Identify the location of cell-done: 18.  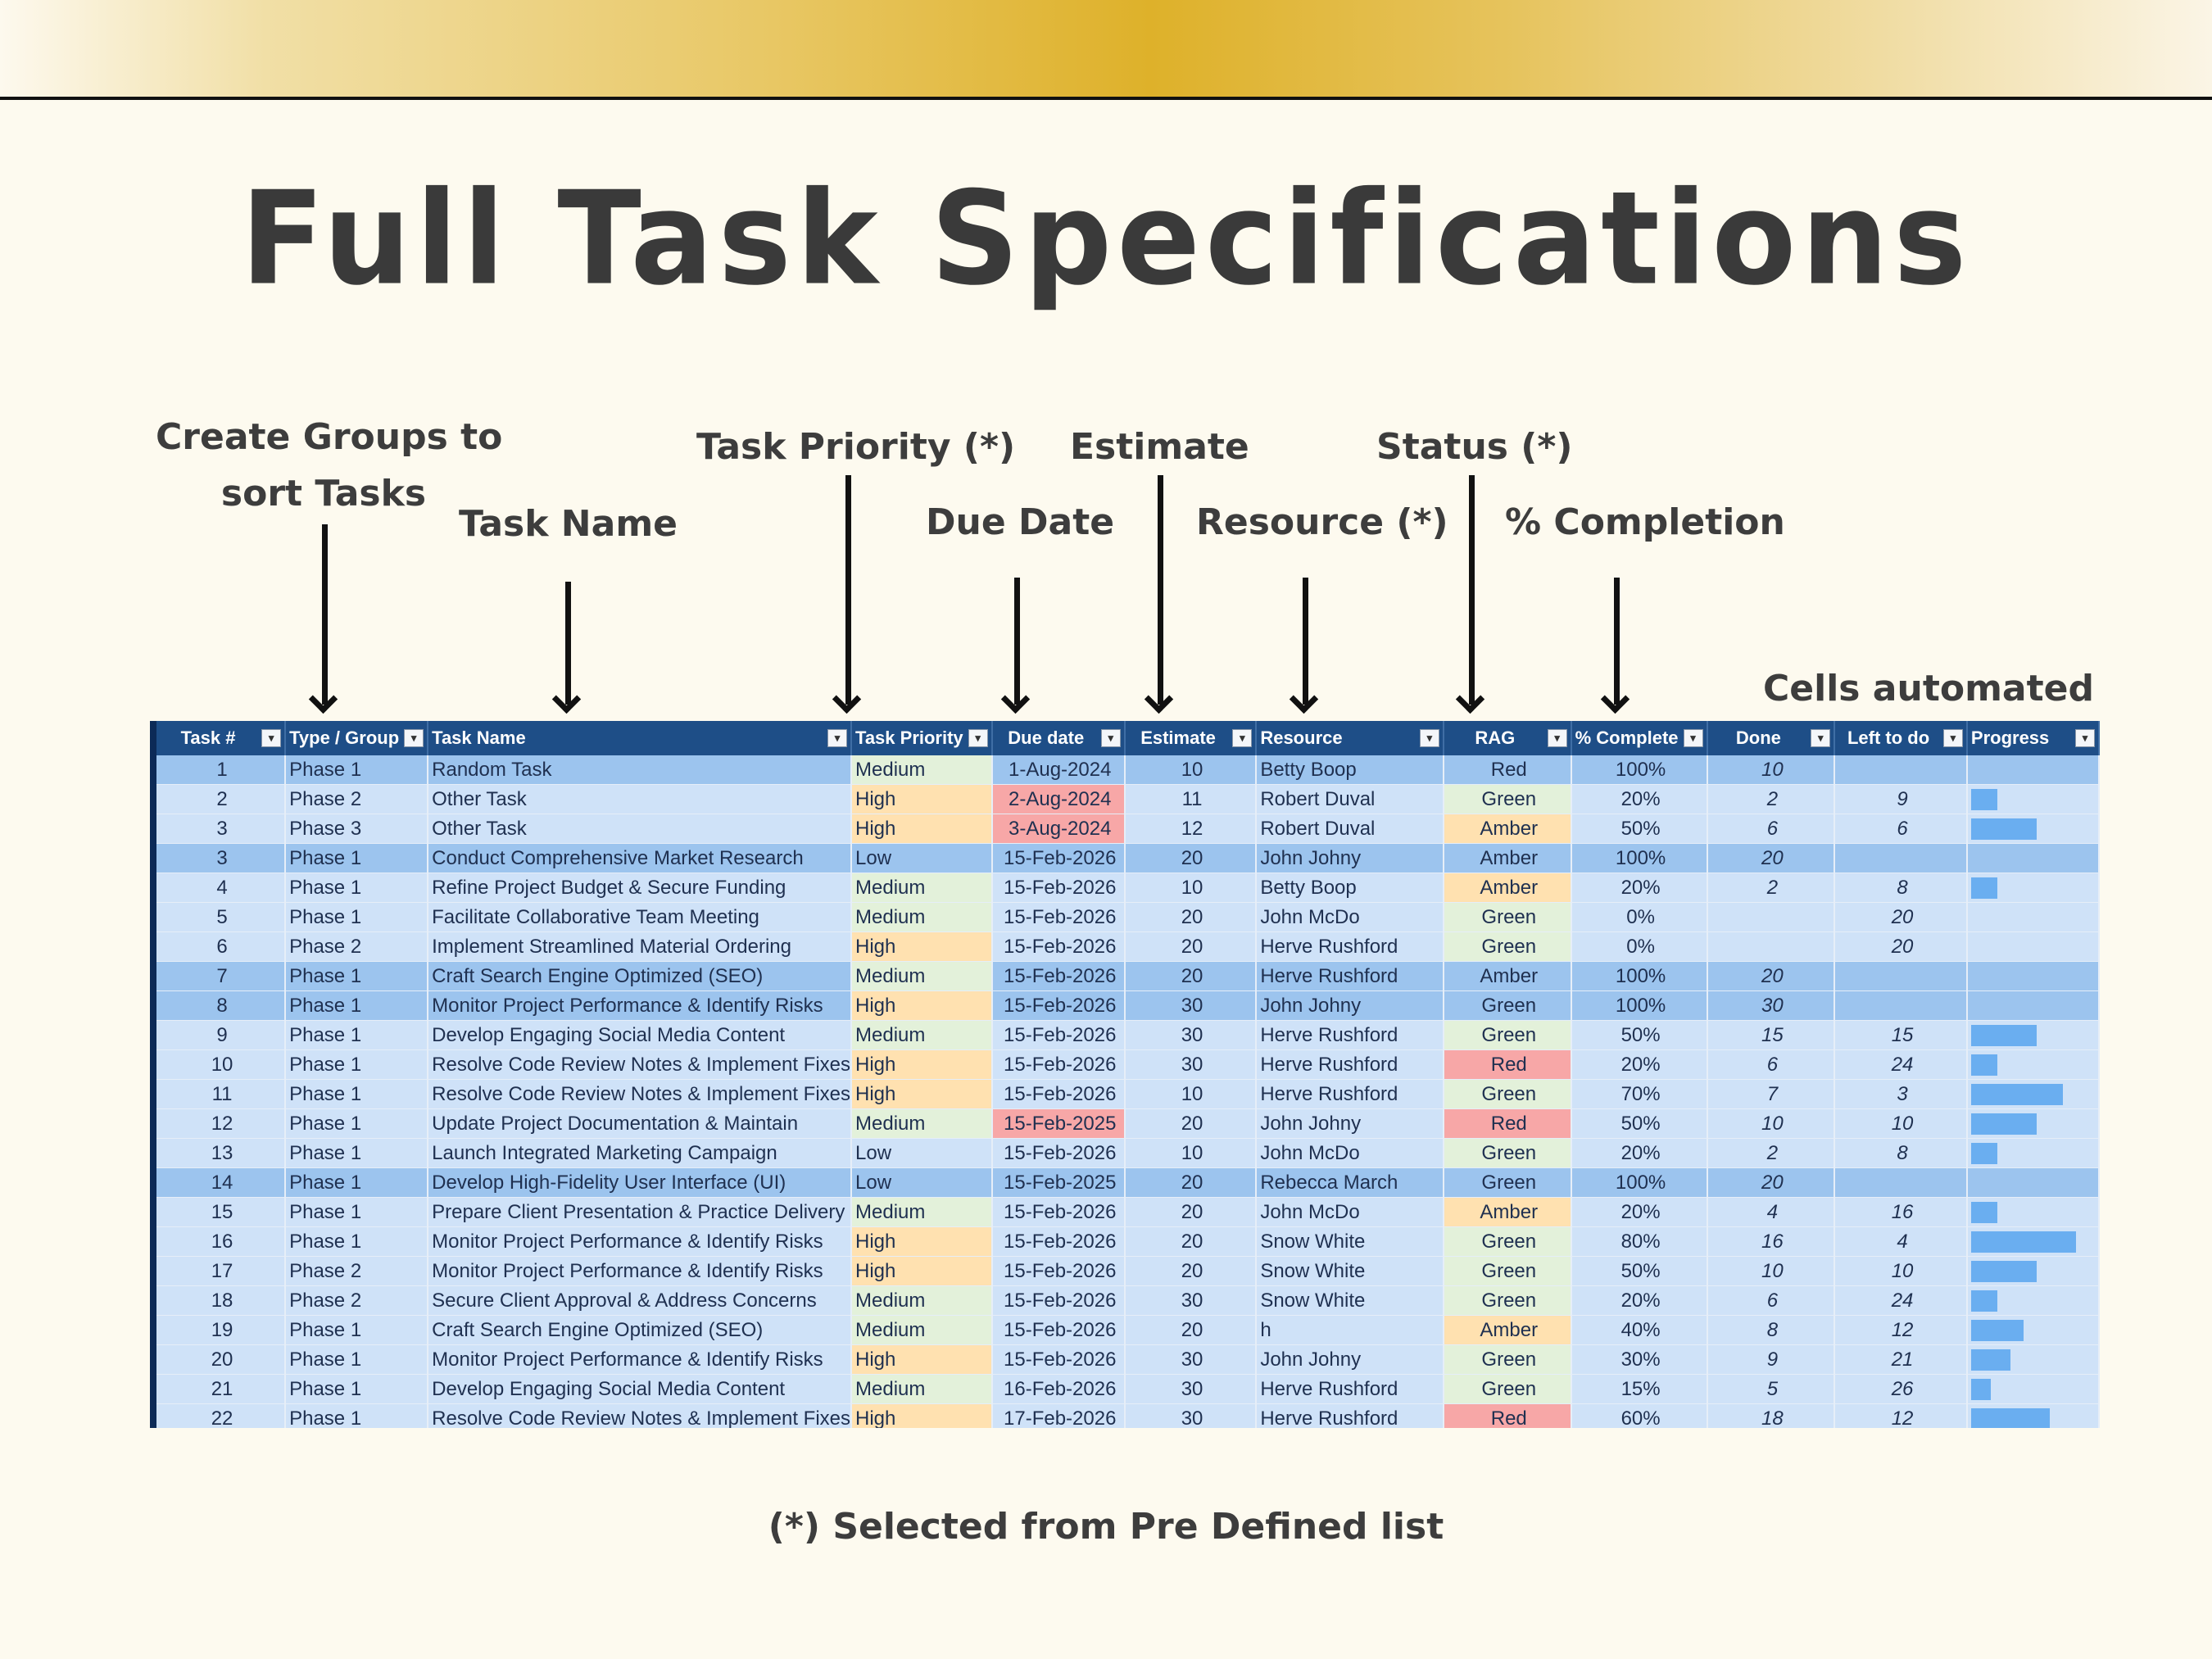
(1771, 1415).